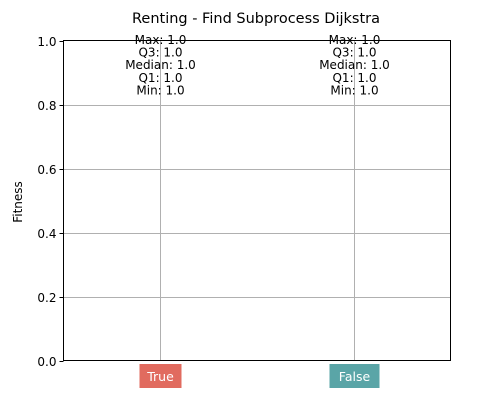  What do you see at coordinates (46, 170) in the screenshot?
I see `y-tick-label: 0.6` at bounding box center [46, 170].